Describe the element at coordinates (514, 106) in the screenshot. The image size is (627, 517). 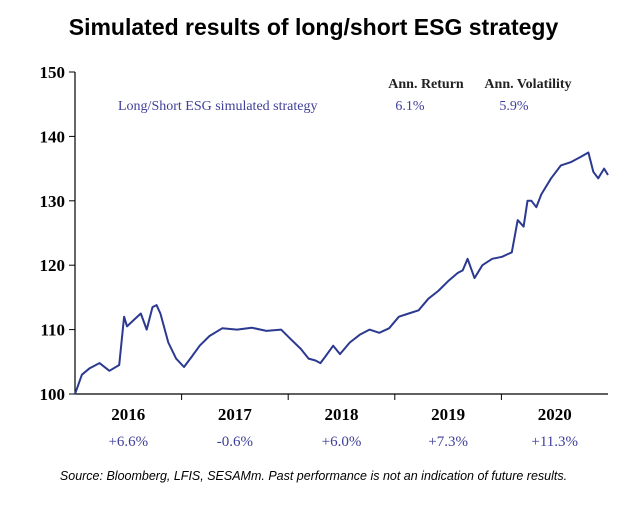
I see `ann-volatility-value: 5.9%` at that location.